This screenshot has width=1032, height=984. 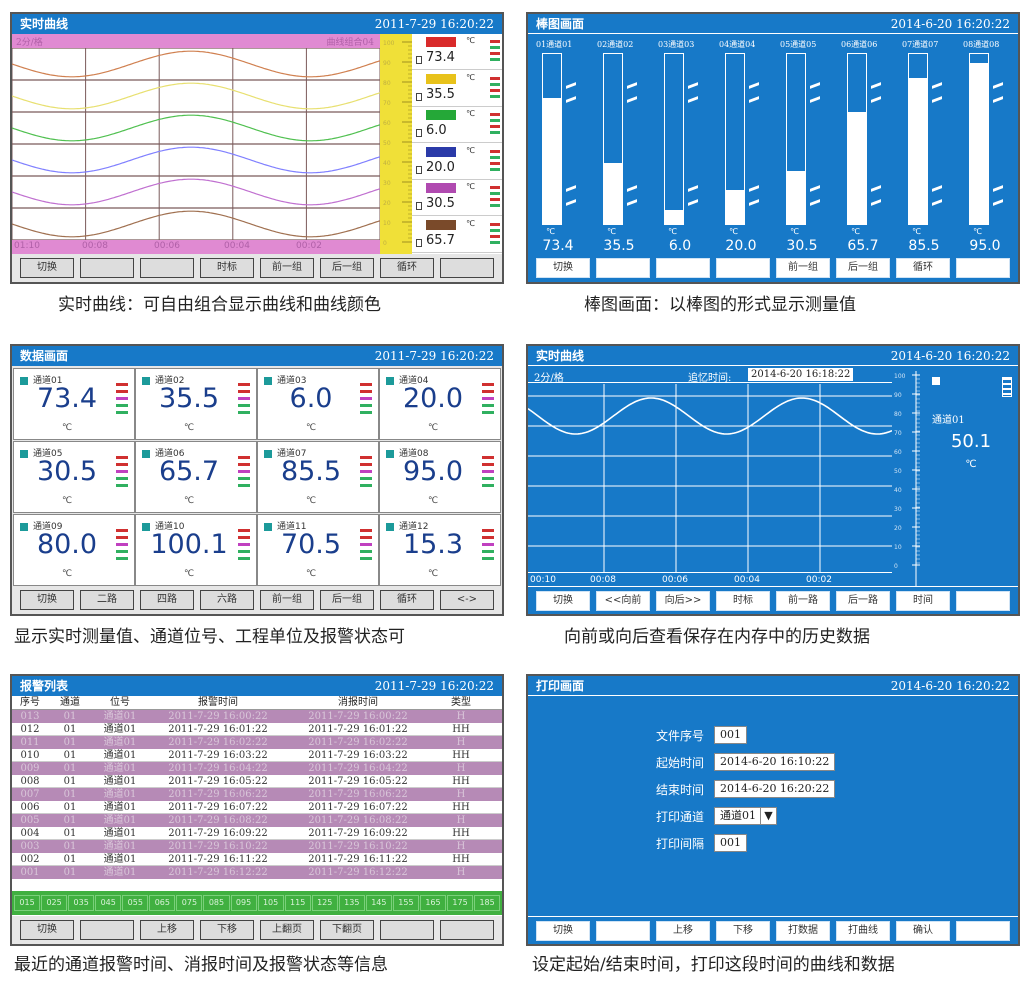 What do you see at coordinates (196, 477) in the screenshot?
I see `channel-cell: 通道06 65.7 ℃` at bounding box center [196, 477].